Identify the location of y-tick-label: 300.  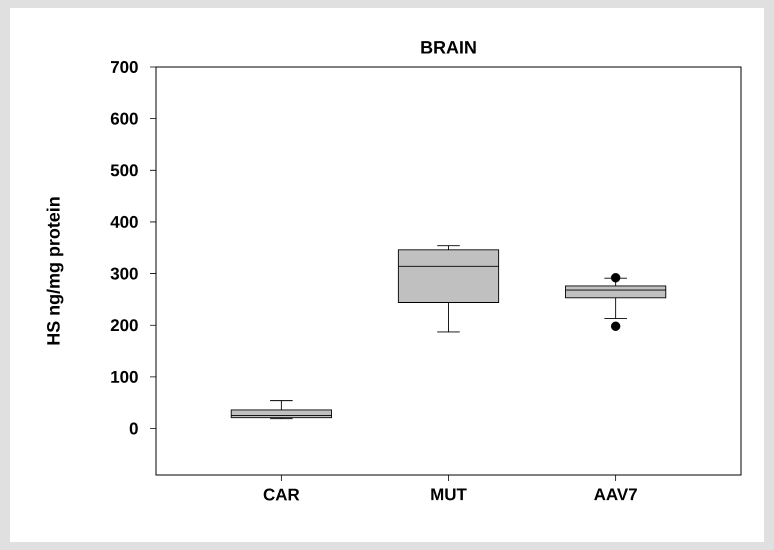
(124, 274).